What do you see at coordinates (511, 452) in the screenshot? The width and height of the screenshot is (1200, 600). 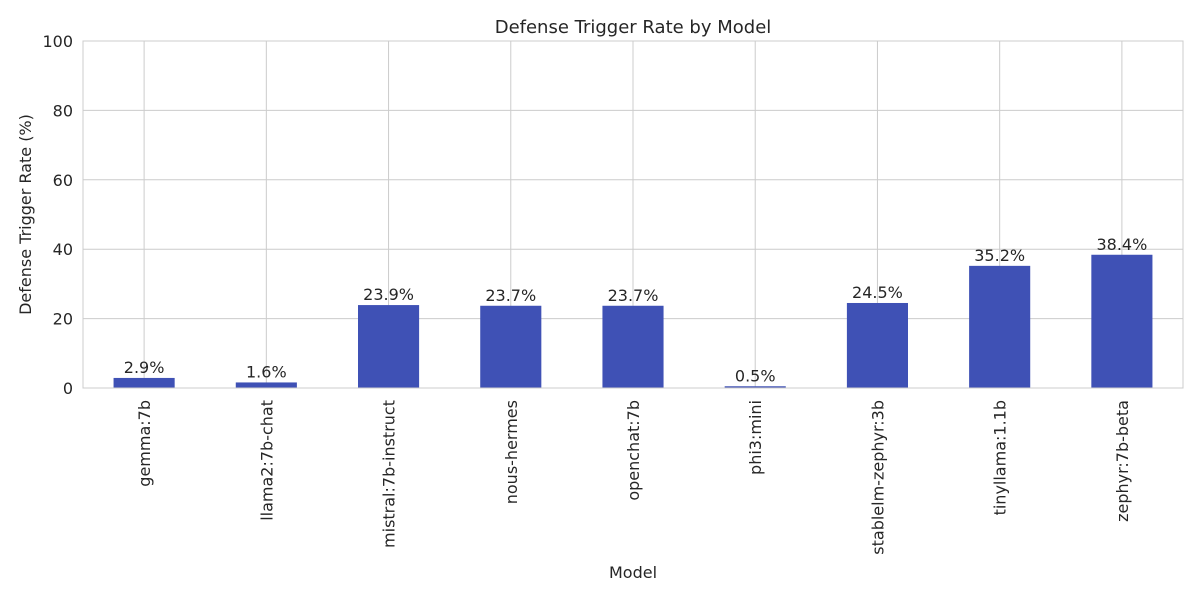 I see `x-tick-label: nous-hermes` at bounding box center [511, 452].